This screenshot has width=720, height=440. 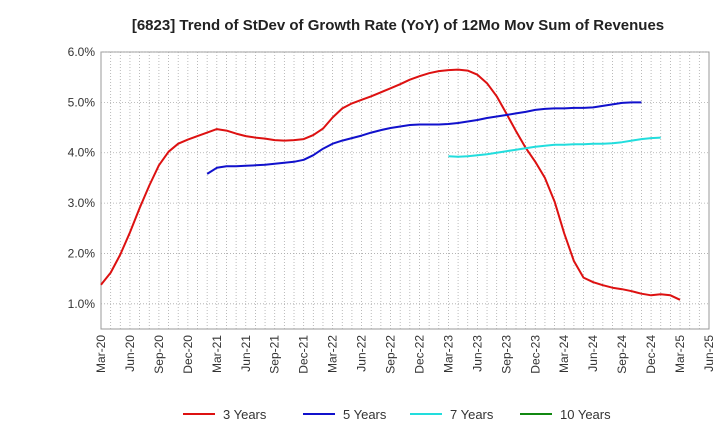 What do you see at coordinates (391, 354) in the screenshot?
I see `x-tick-label: Sep-22` at bounding box center [391, 354].